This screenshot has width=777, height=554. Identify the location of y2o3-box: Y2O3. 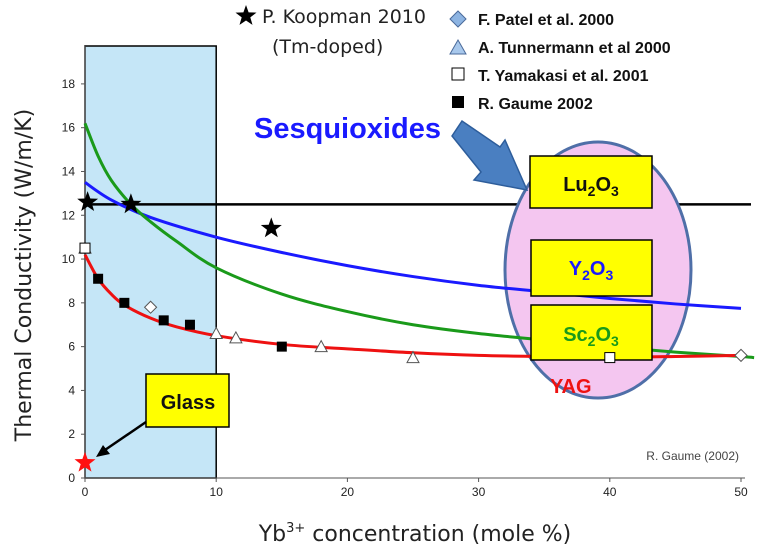
(591, 268).